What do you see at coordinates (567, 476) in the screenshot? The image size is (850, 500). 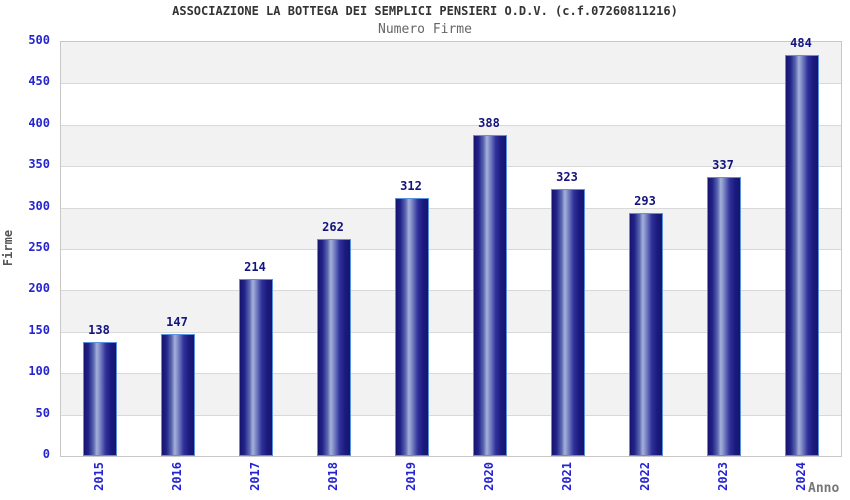 I see `x-tick-label: 2021` at bounding box center [567, 476].